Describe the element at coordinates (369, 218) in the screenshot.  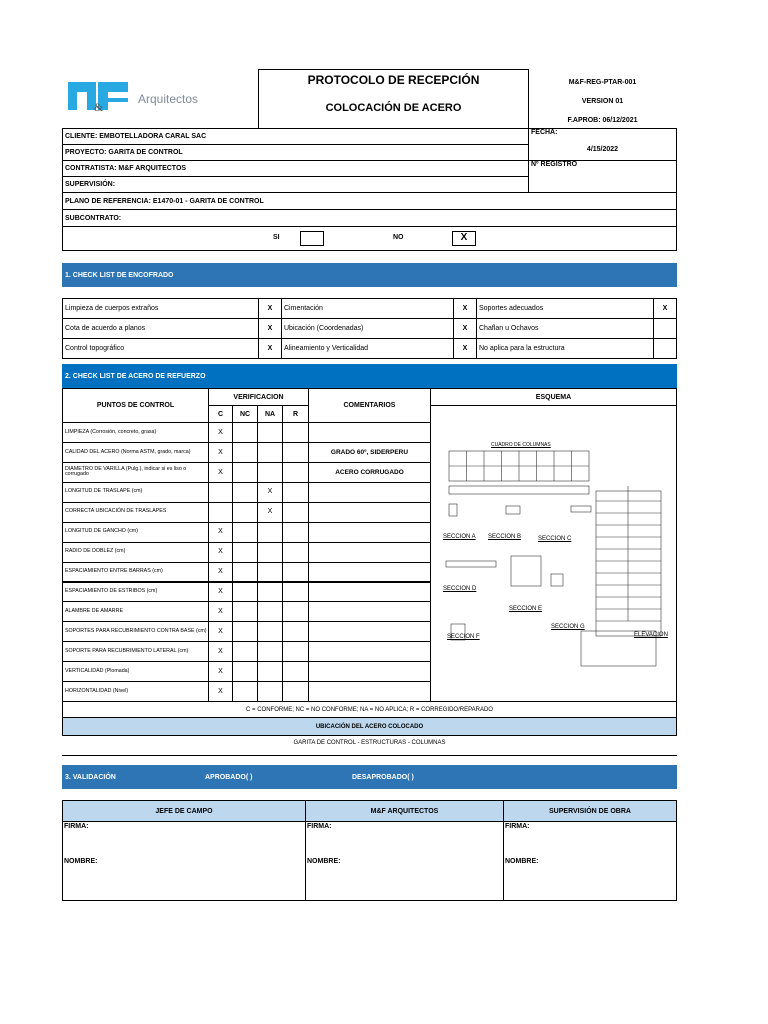
I see `subcontrato: SUBCONTRATO:` at that location.